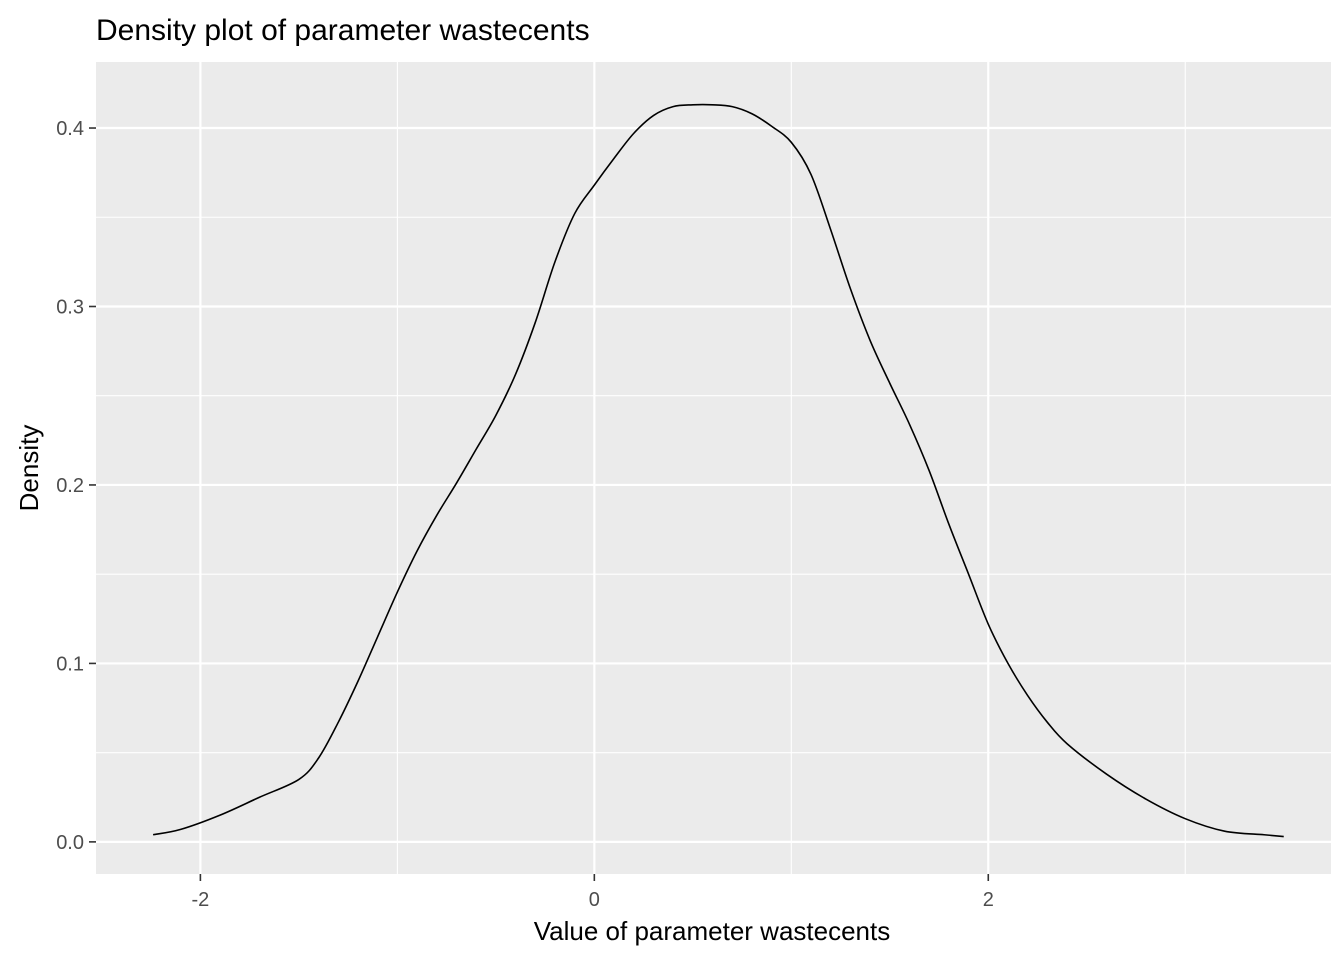 This screenshot has width=1344, height=960. I want to click on x-axis-title: Value of parameter wastecents, so click(712, 931).